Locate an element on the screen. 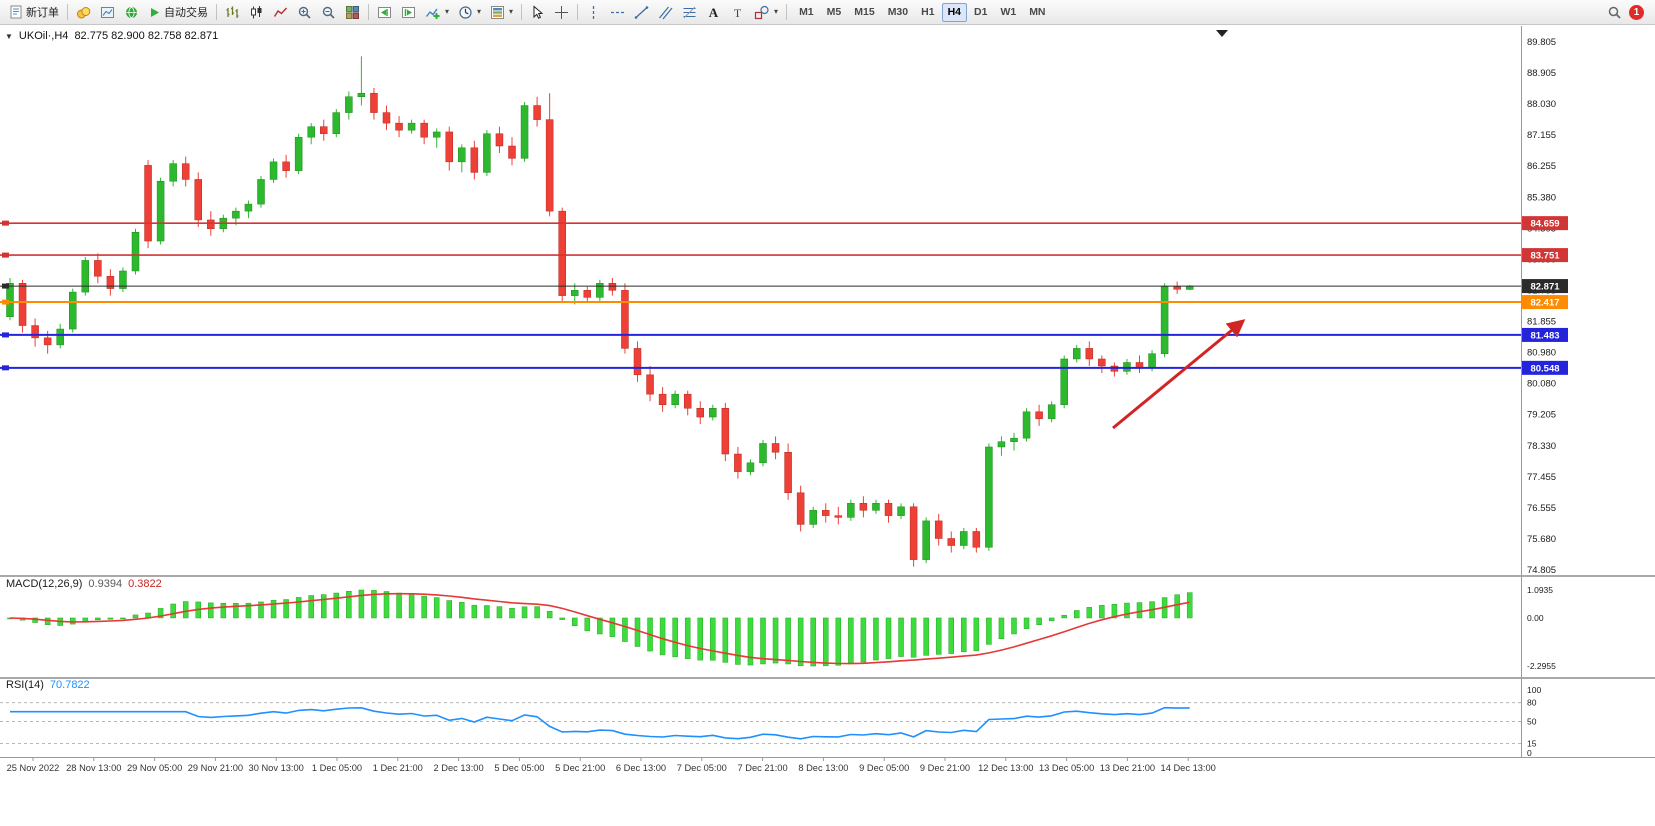  candlestick-chart-button is located at coordinates (256, 12).